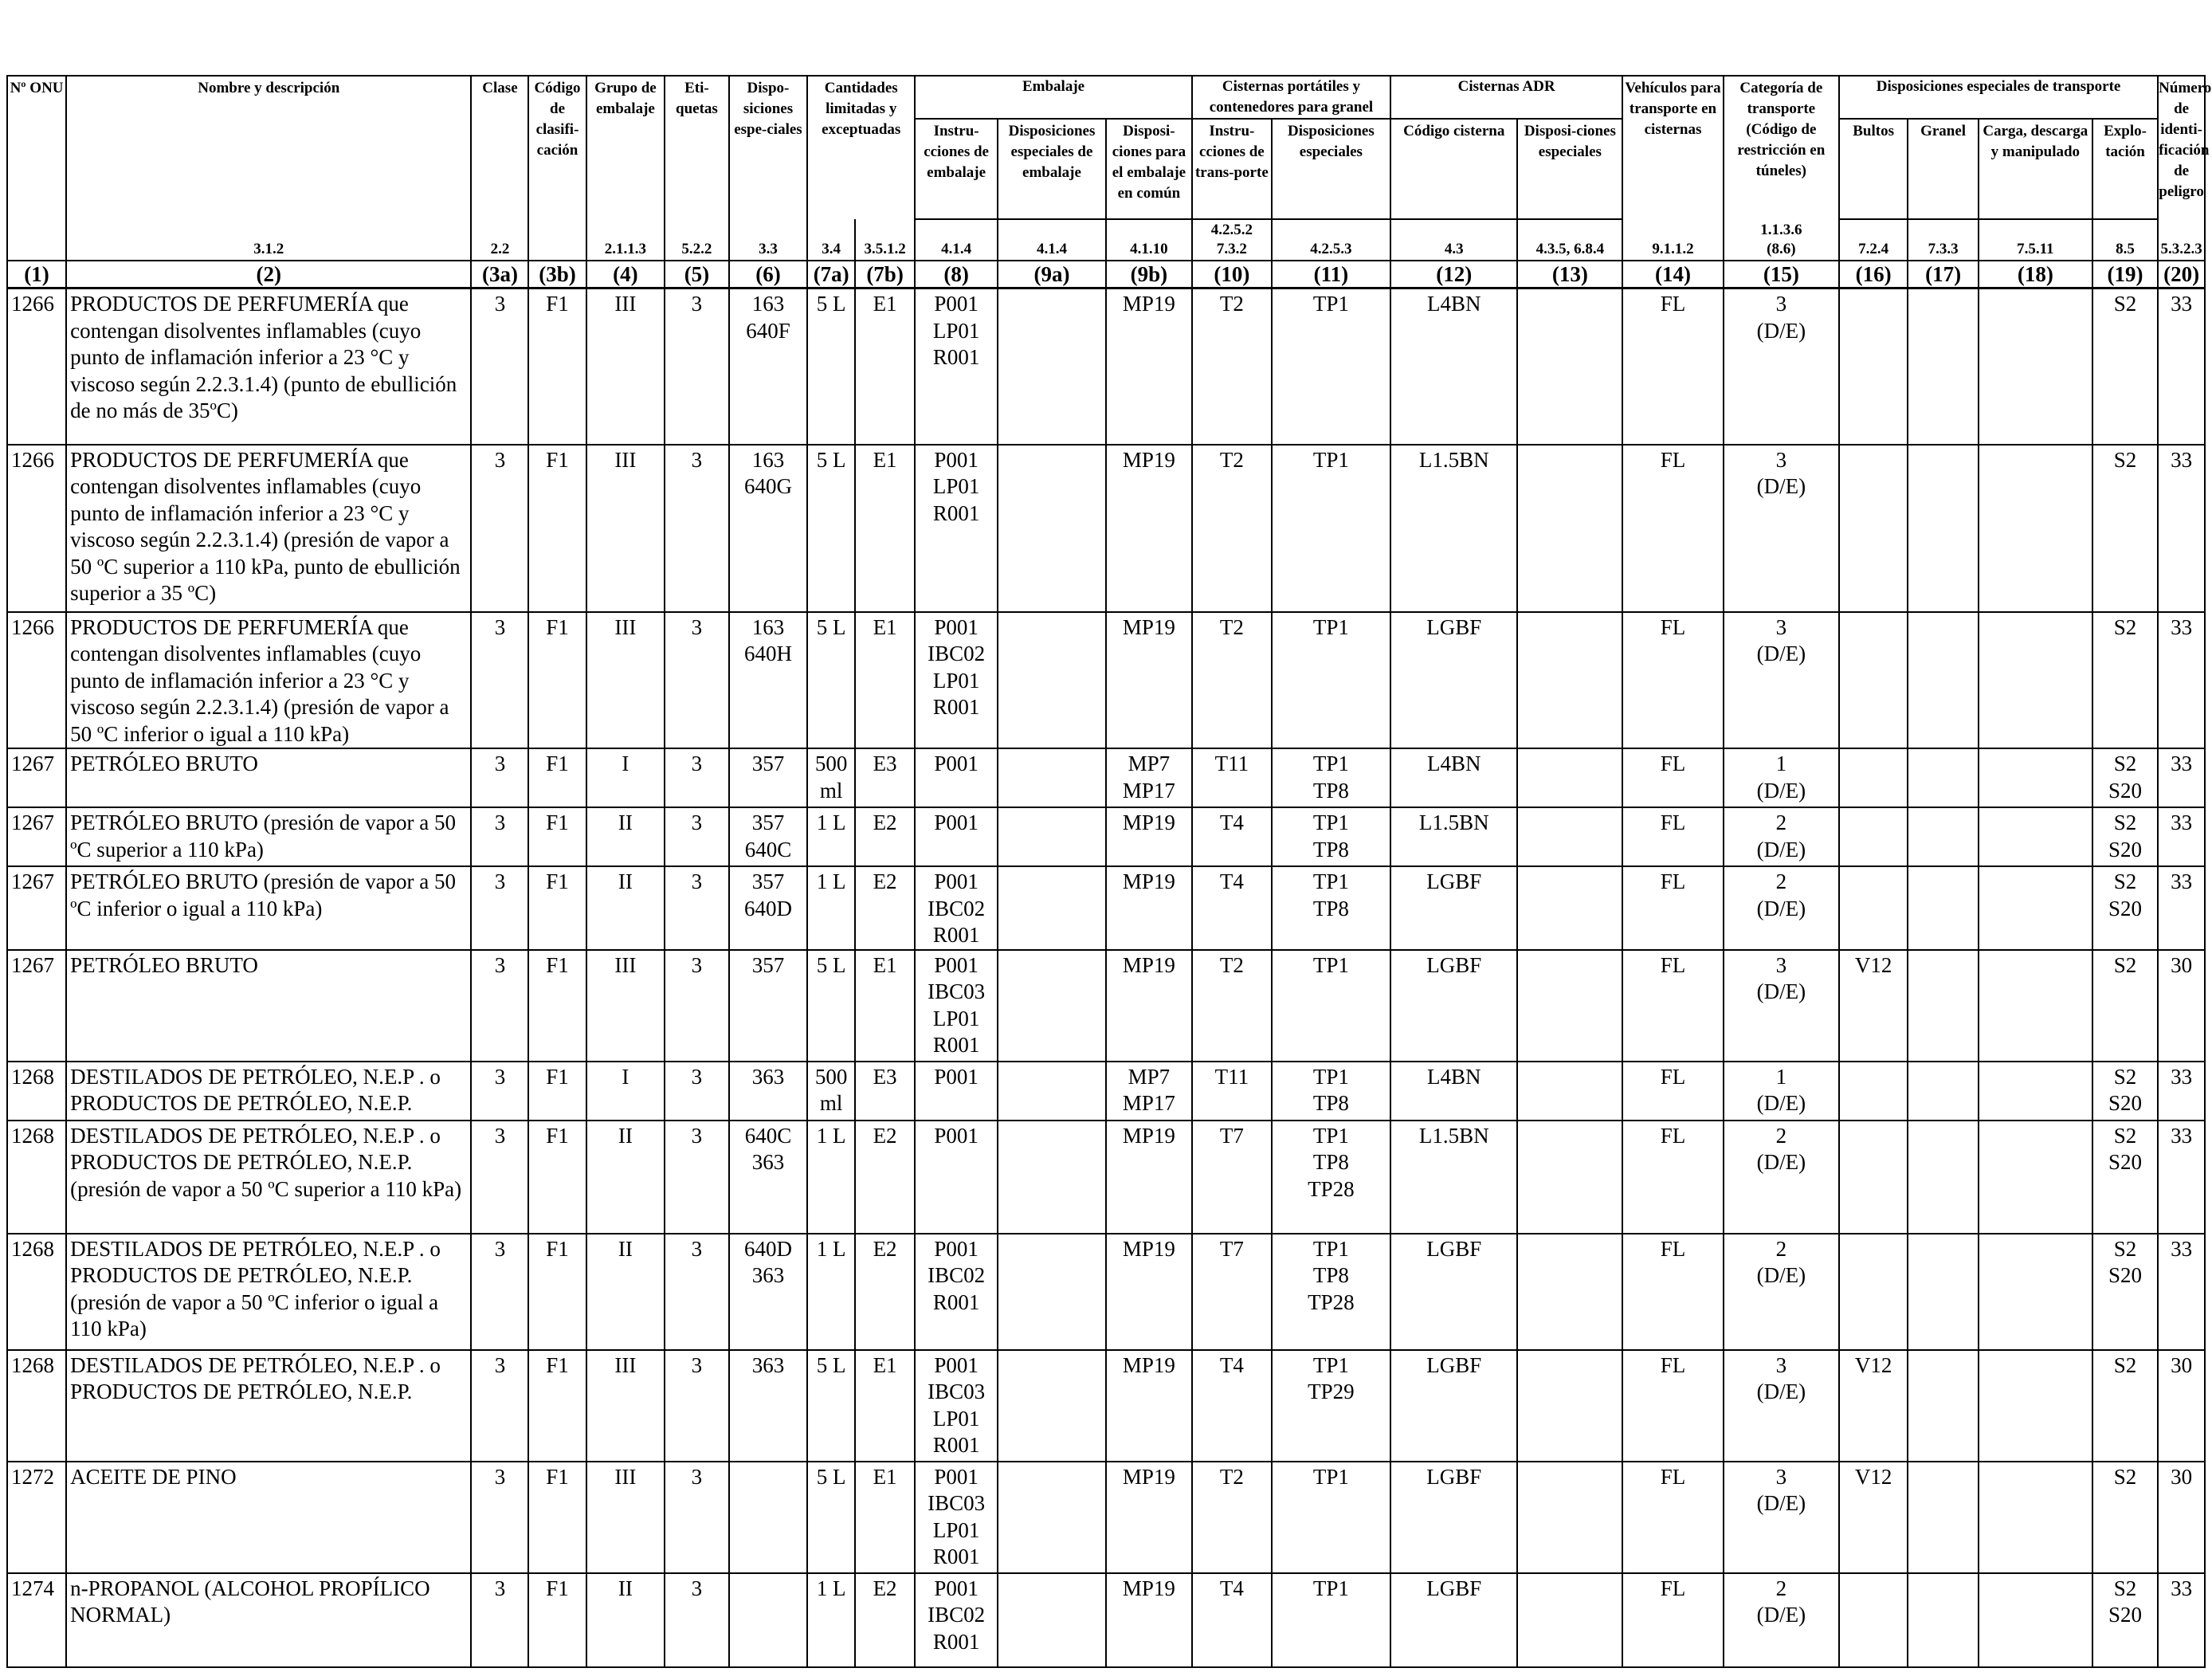 The image size is (2212, 1676). What do you see at coordinates (1454, 275) in the screenshot?
I see `column-number: (12)` at bounding box center [1454, 275].